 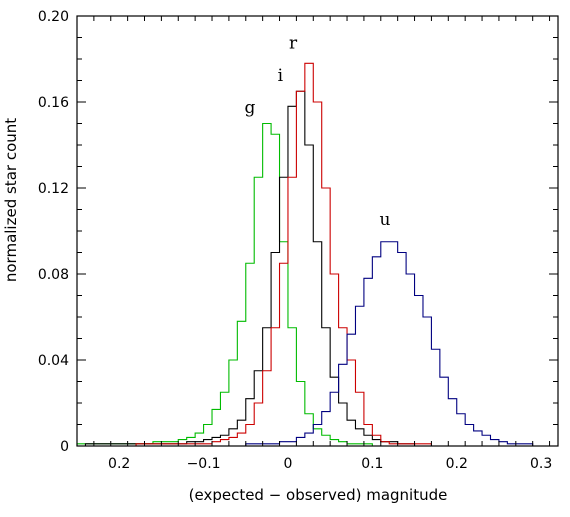 I want to click on y-tick-label: 0.08, so click(x=53, y=275).